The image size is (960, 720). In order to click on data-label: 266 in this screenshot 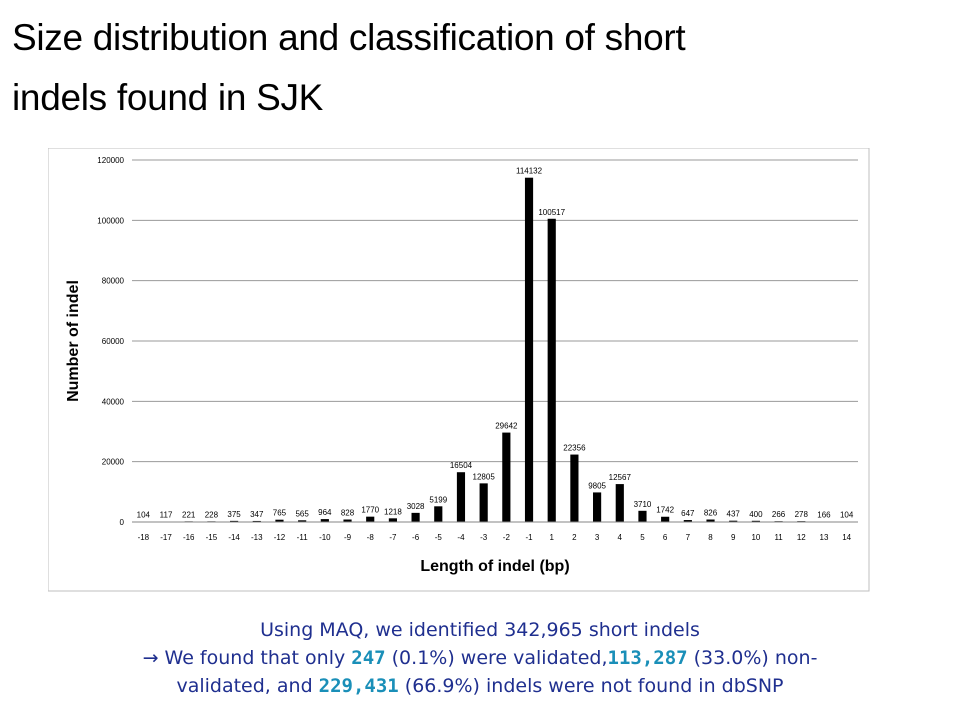, I will do `click(779, 514)`.